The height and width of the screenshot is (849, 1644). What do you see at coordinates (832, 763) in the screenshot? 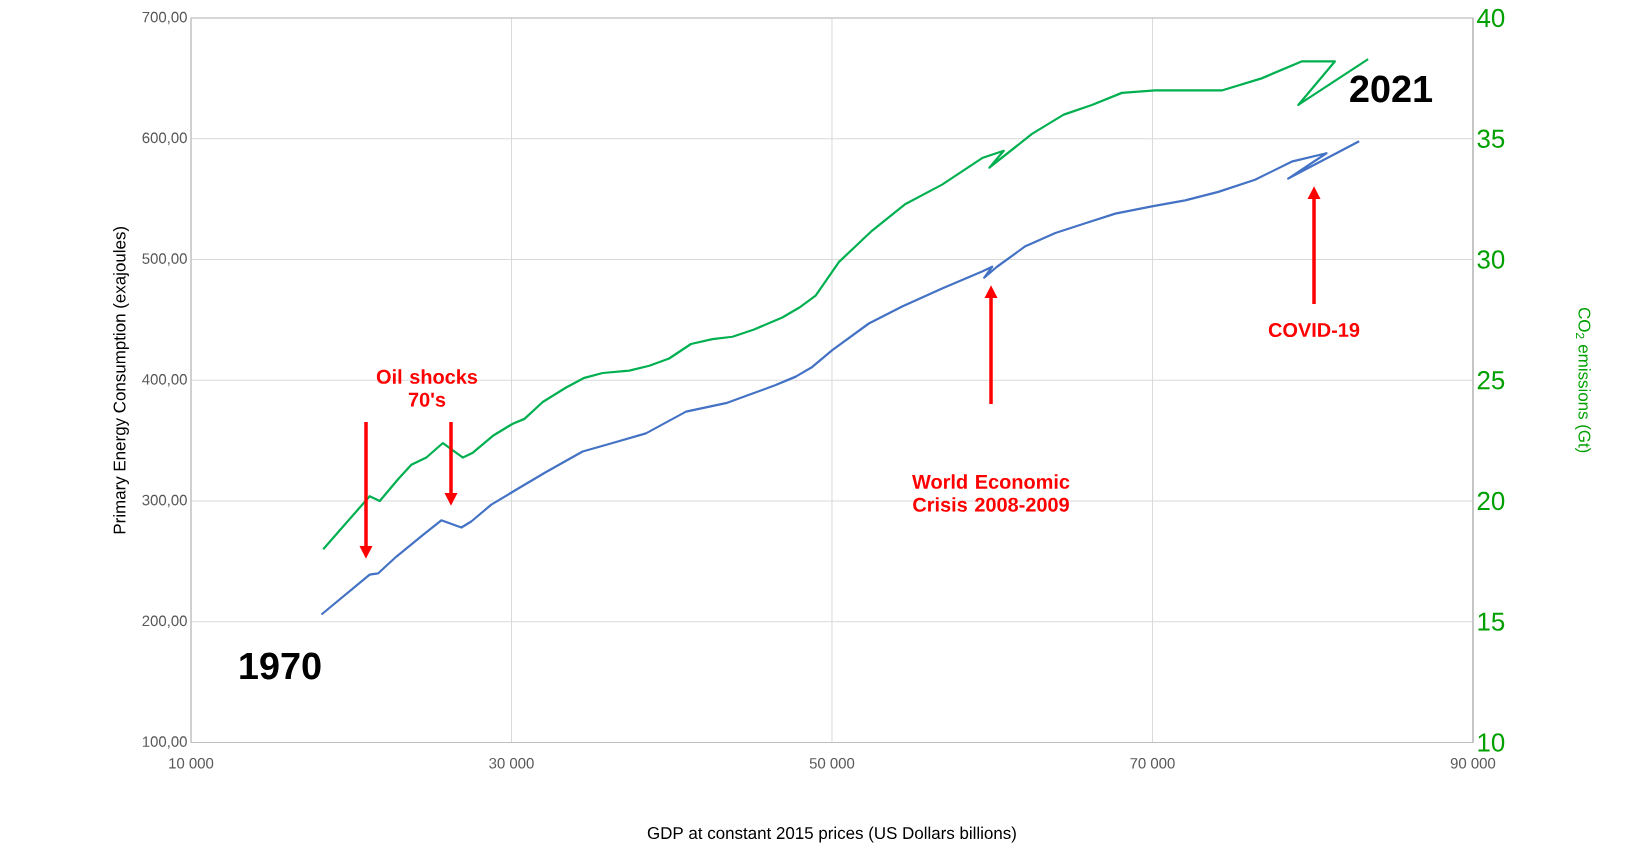
I see `x-tick-label: 50 000` at bounding box center [832, 763].